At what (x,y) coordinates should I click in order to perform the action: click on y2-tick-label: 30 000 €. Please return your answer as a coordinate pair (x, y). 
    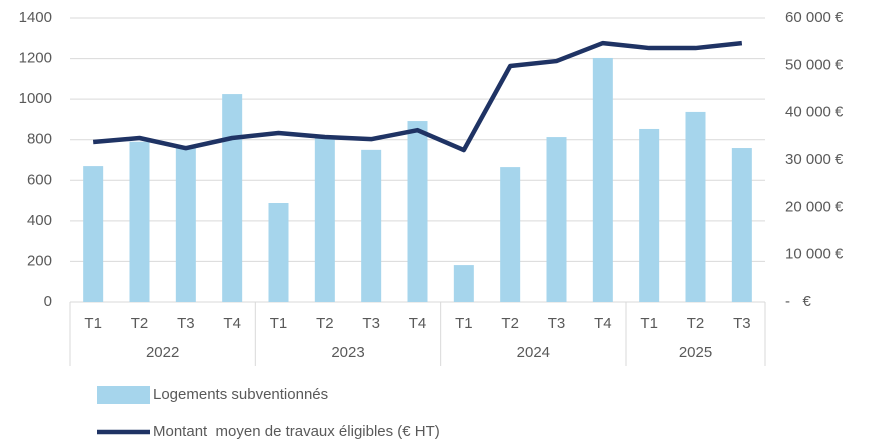
    Looking at the image, I should click on (814, 159).